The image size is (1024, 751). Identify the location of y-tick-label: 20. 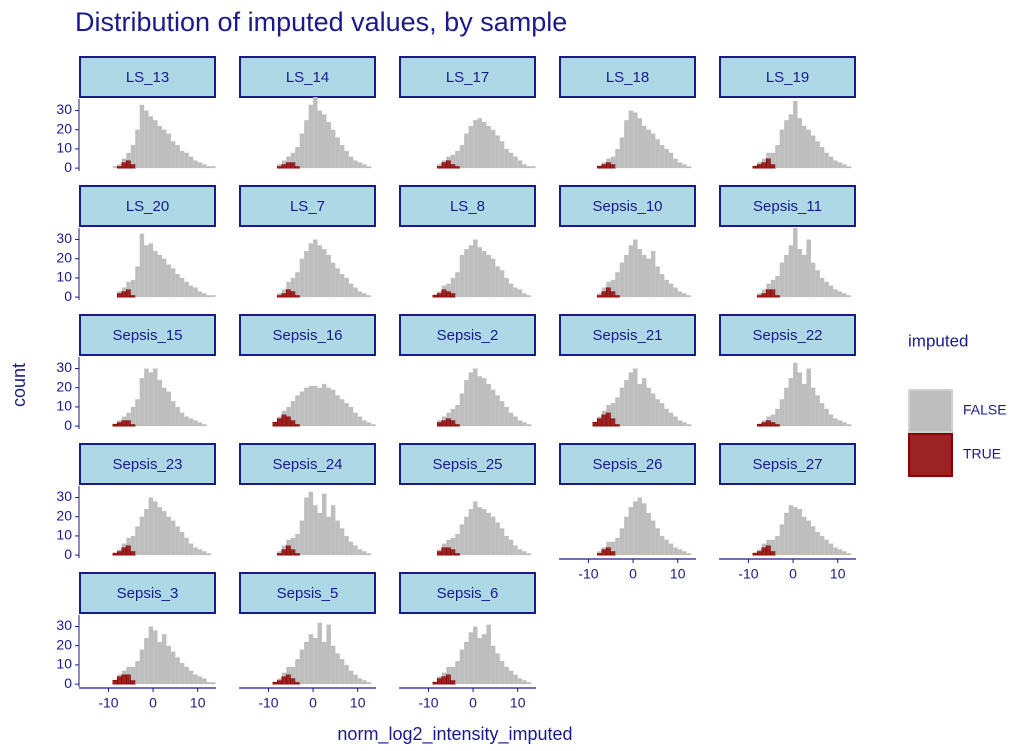
(64, 515).